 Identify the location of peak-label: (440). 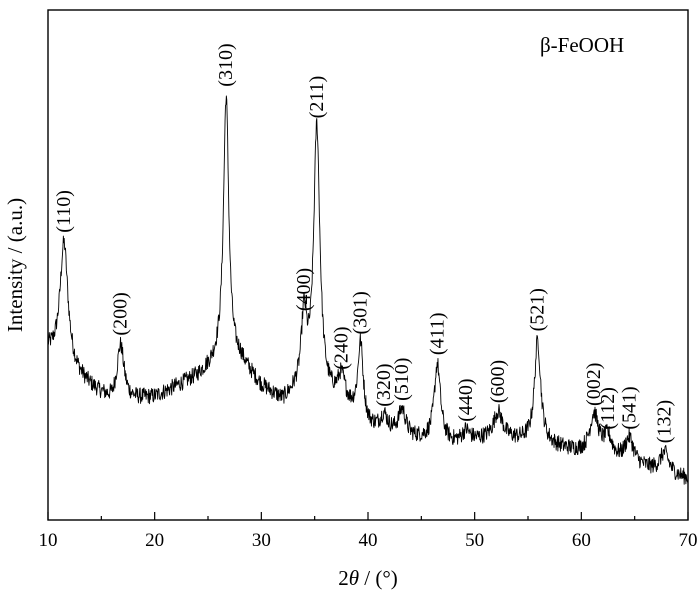
(466, 399).